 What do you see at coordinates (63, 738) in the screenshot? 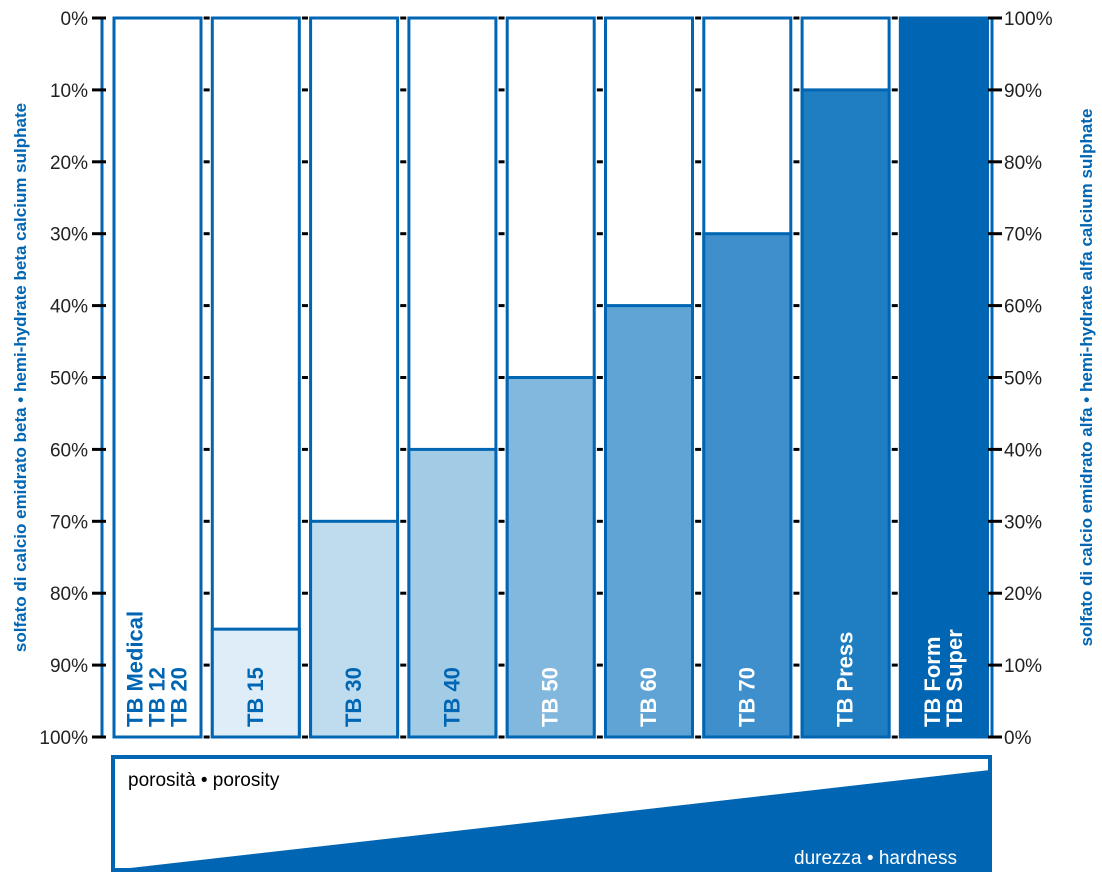
I see `left-tick-label: 100%` at bounding box center [63, 738].